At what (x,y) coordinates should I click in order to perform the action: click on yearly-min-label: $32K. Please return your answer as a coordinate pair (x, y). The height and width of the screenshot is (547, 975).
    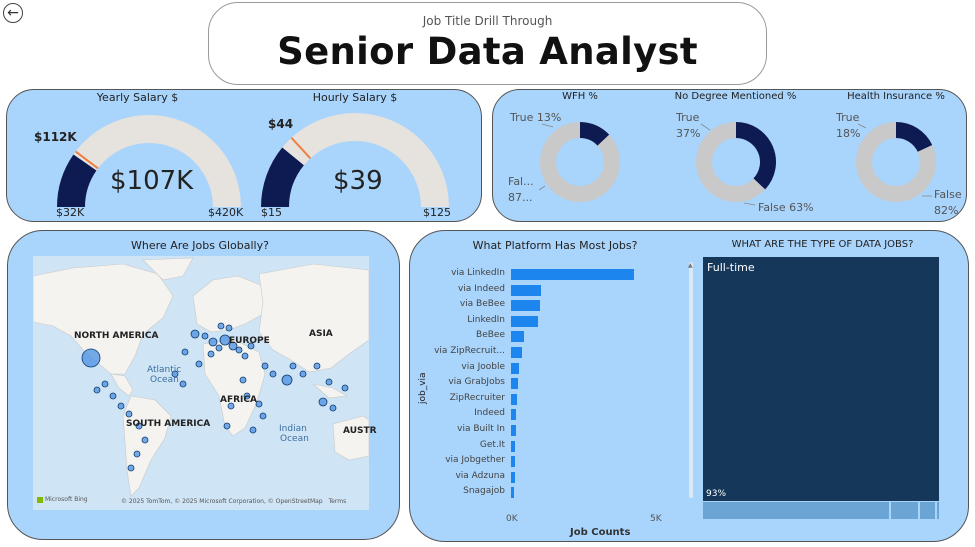
    Looking at the image, I should click on (70, 212).